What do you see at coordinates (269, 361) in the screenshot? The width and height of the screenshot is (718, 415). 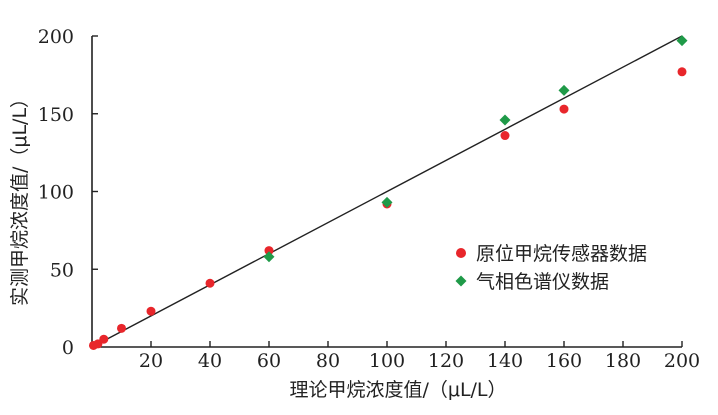 I see `x-tick-label: 60` at bounding box center [269, 361].